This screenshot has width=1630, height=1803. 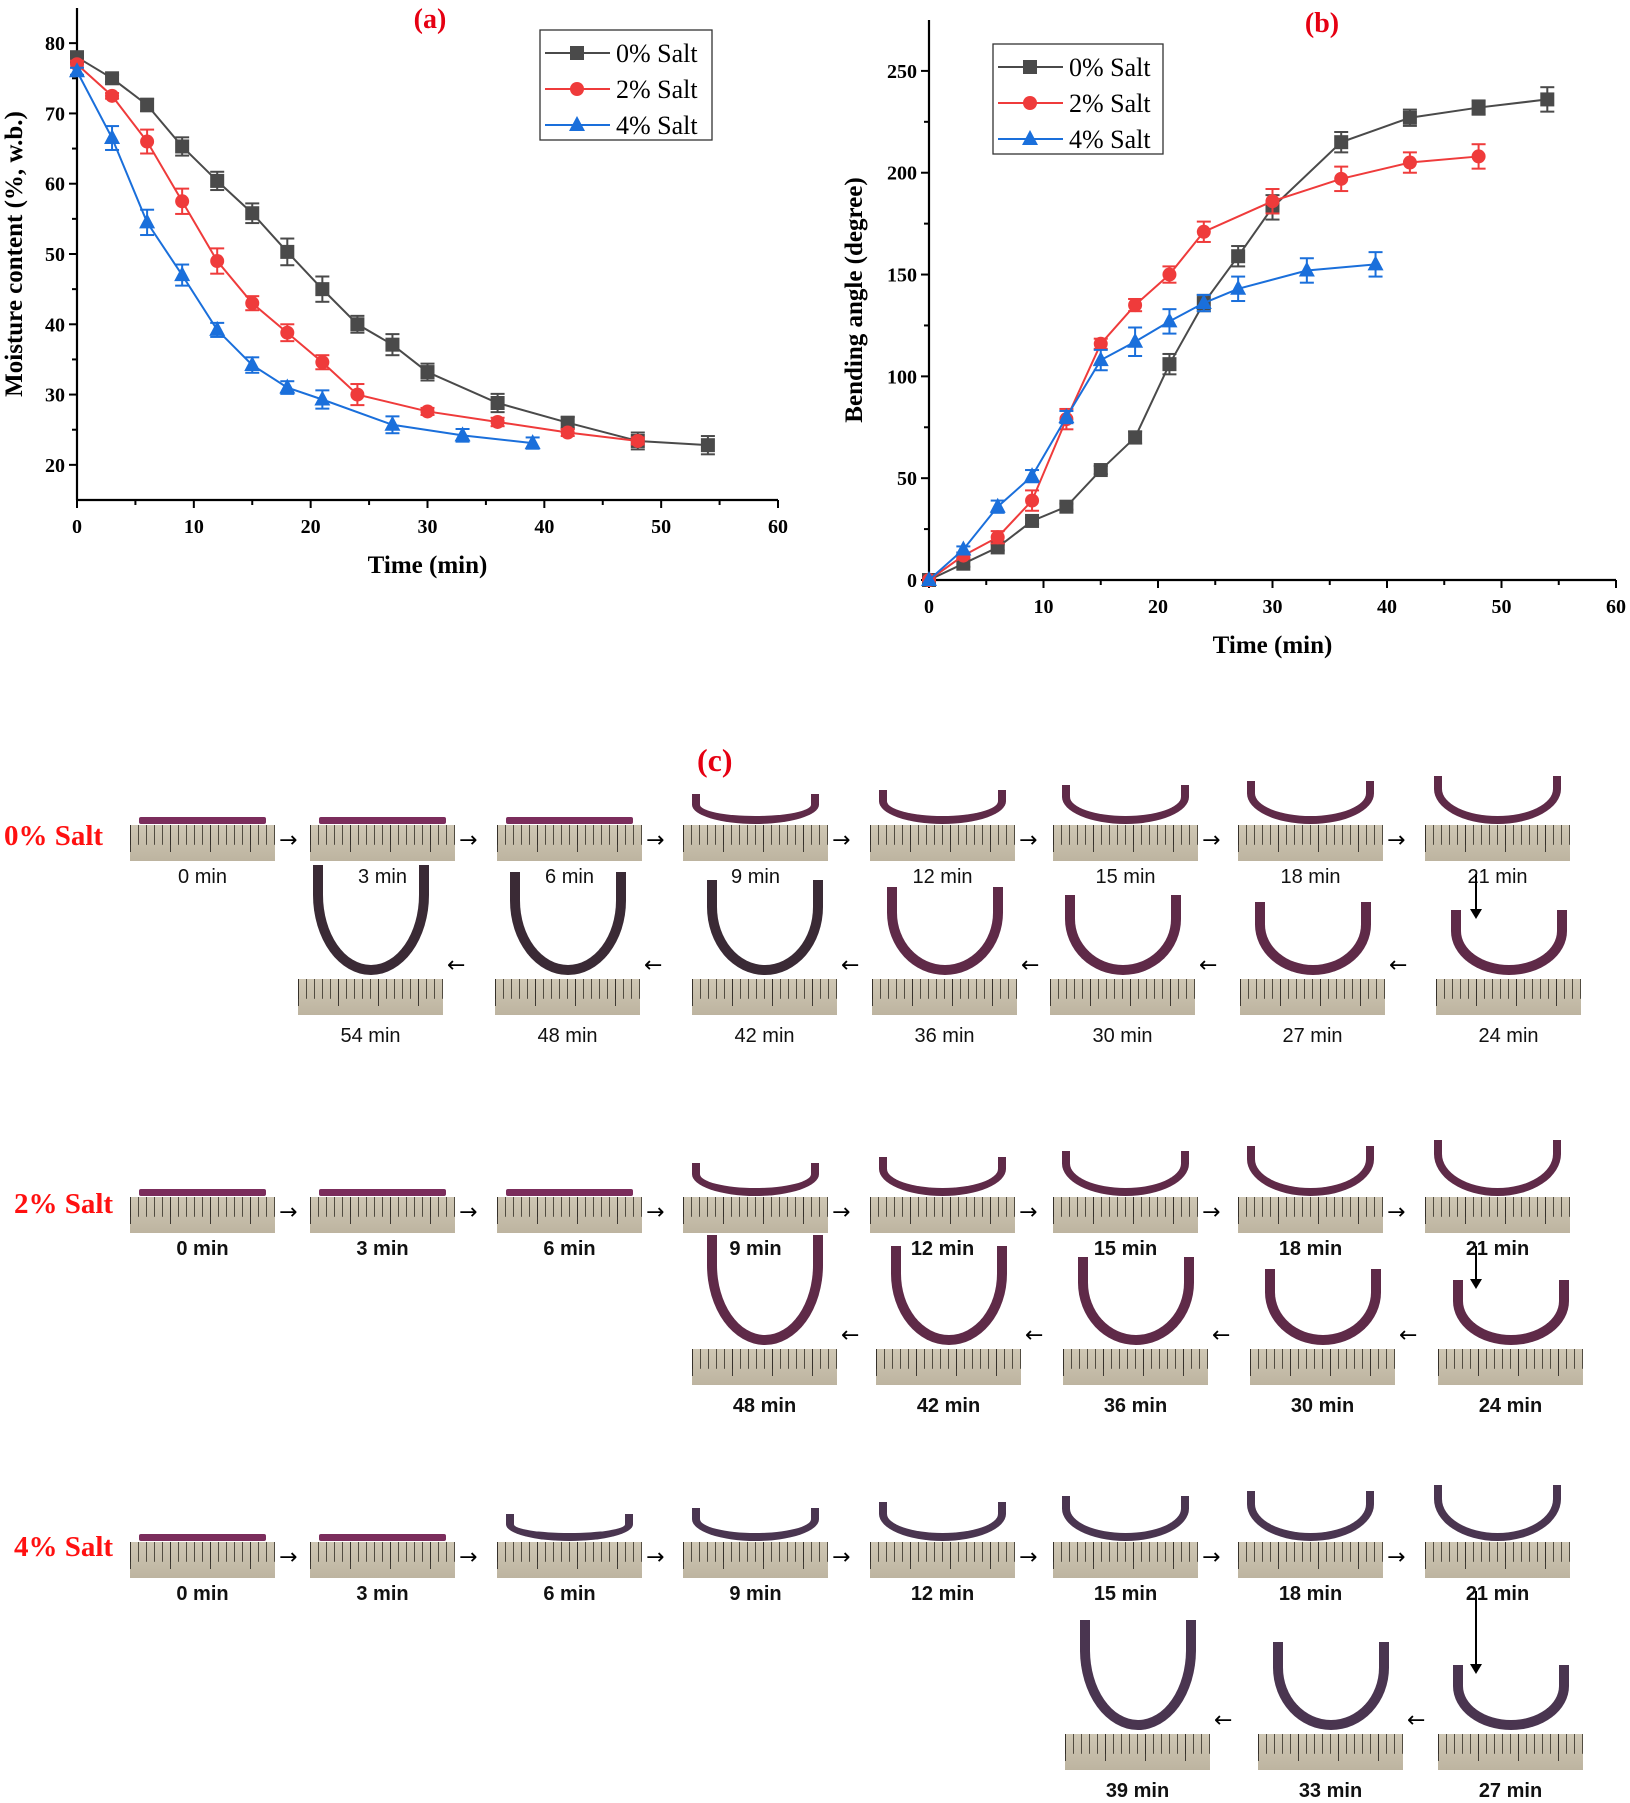 I want to click on y-tick-label: 40, so click(x=55, y=325).